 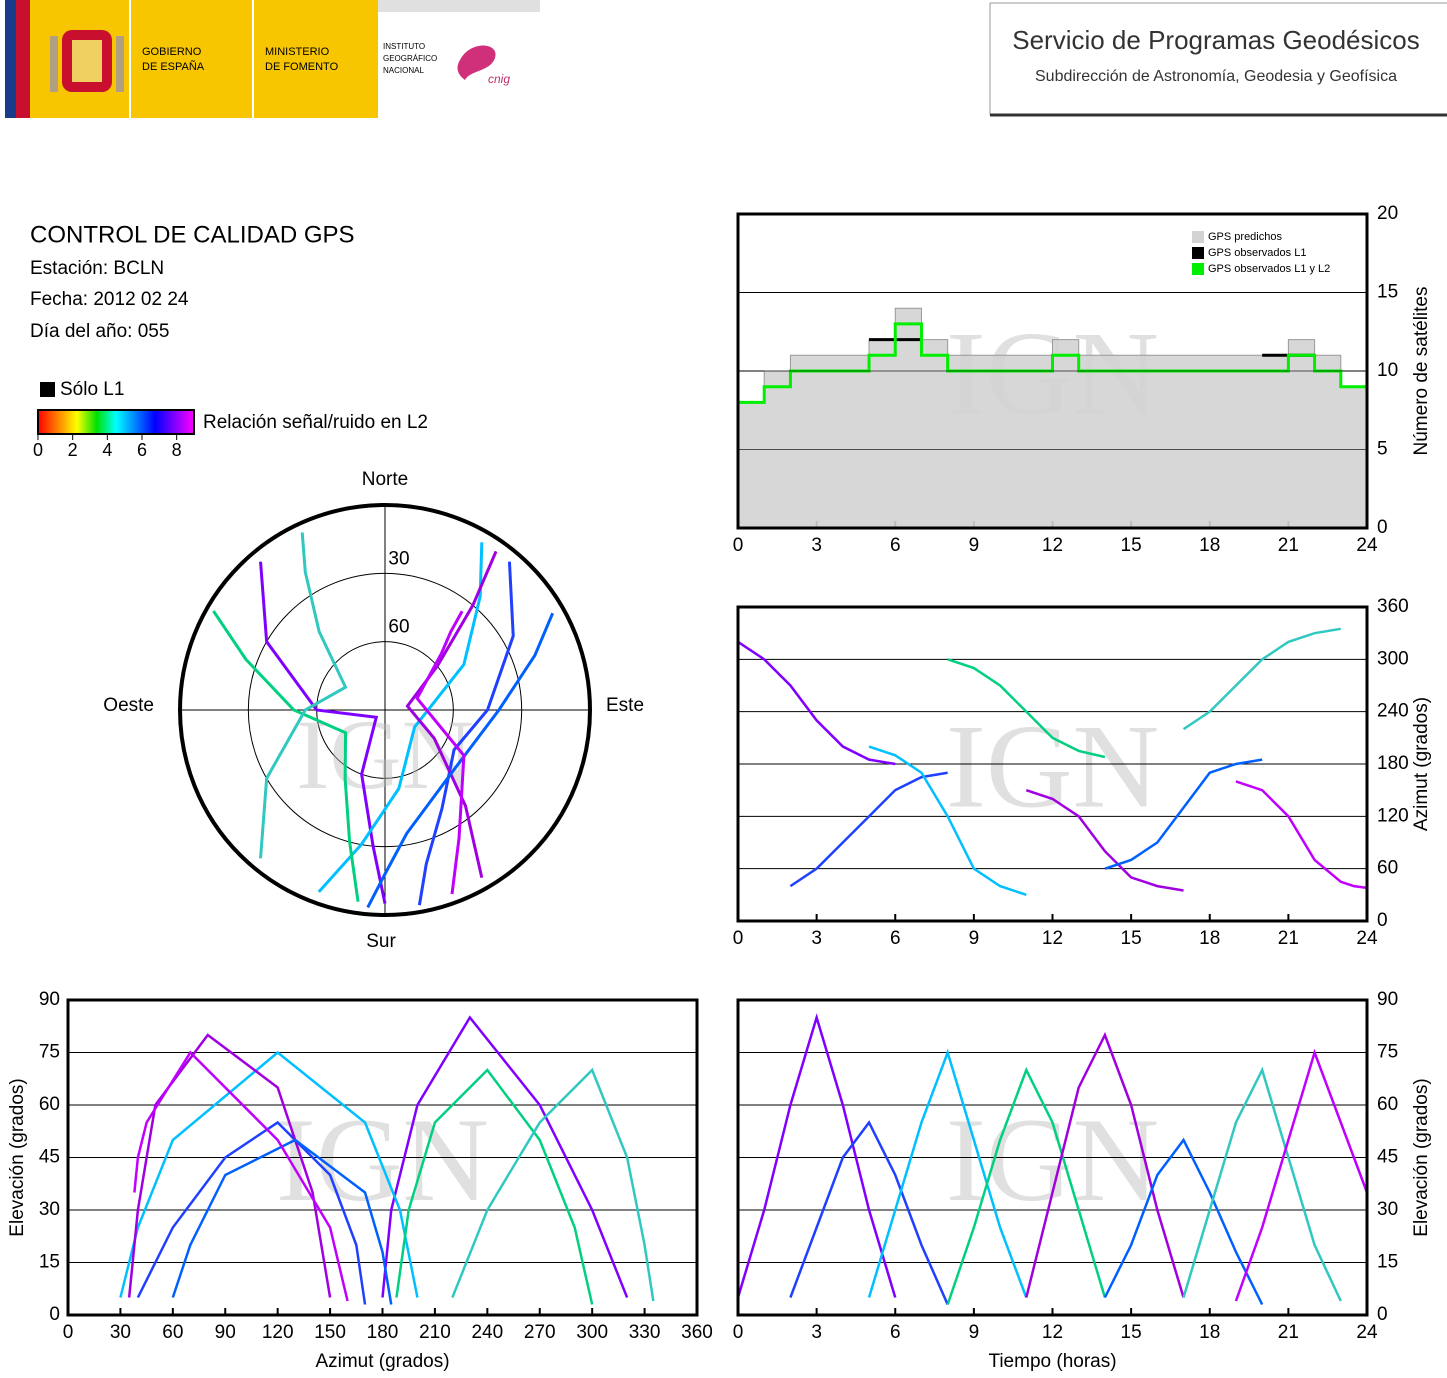 I want to click on x-tick-label: 360, so click(x=697, y=1332).